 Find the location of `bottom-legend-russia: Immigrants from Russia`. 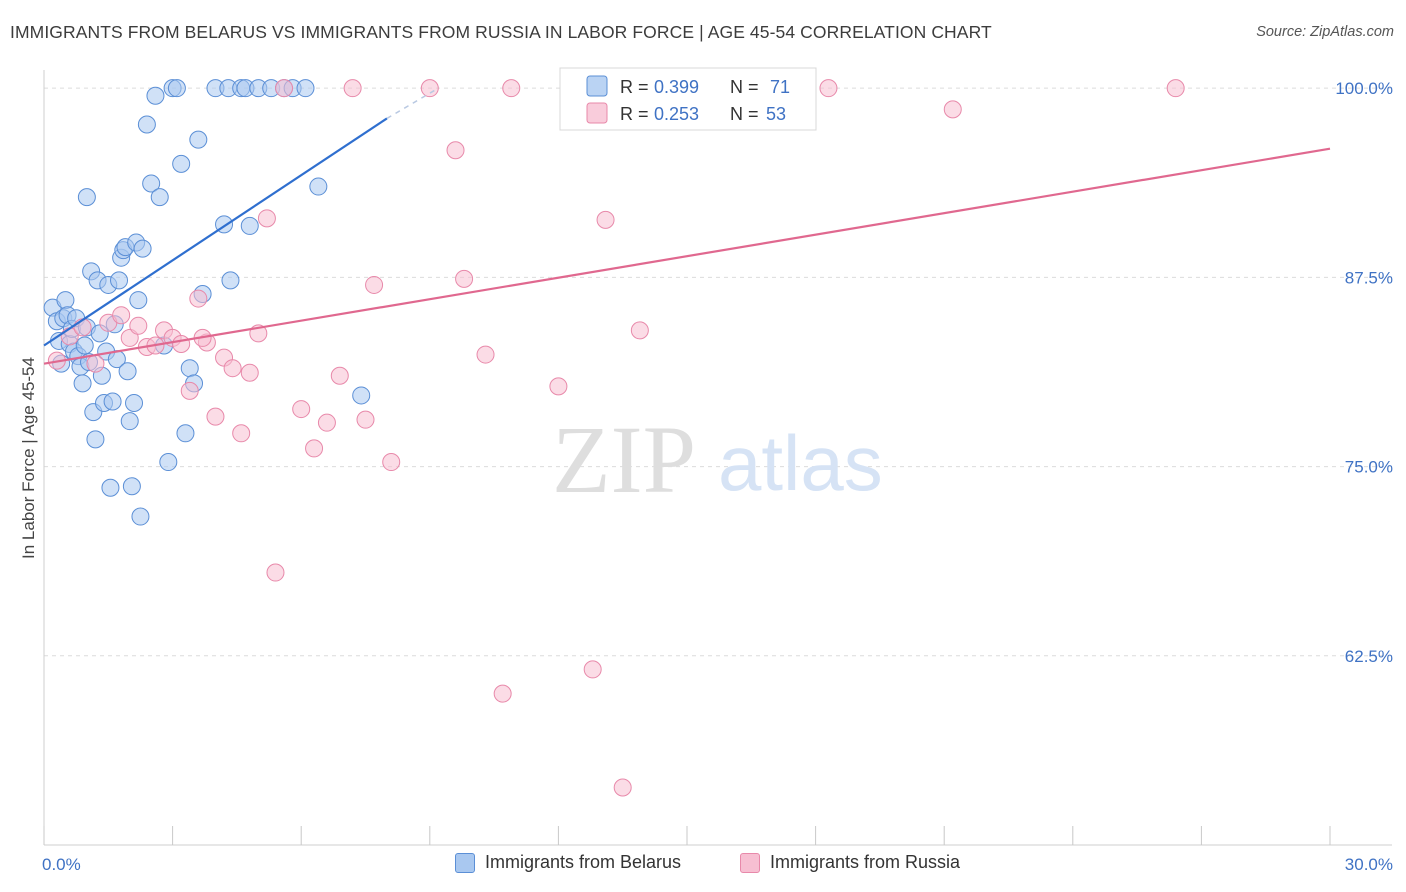

bottom-legend-russia: Immigrants from Russia is located at coordinates (850, 862).